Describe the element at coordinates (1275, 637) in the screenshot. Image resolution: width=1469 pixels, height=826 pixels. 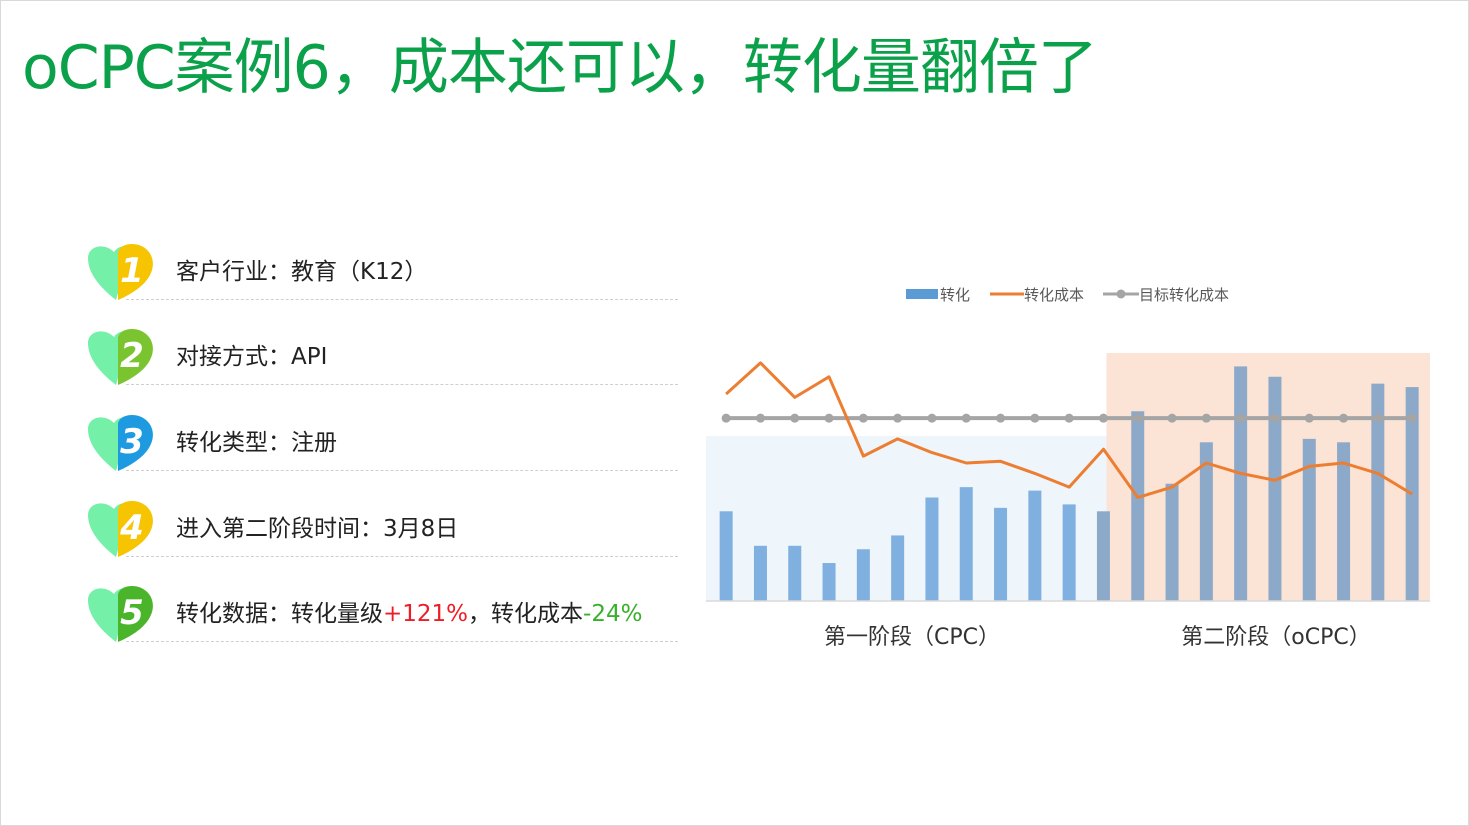
I see `phase-label: 第二阶段（oCPC）` at that location.